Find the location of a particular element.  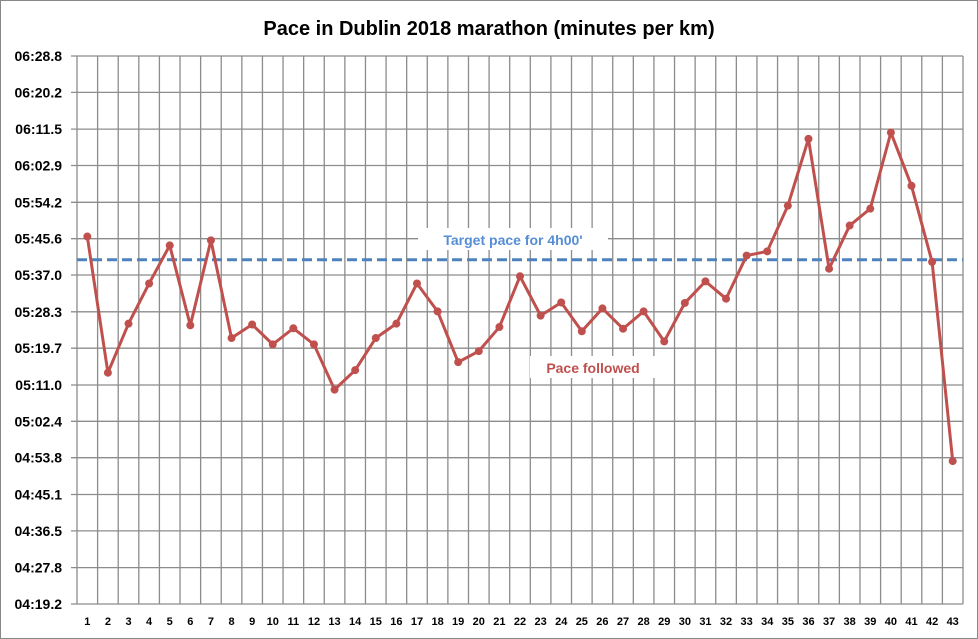

x-tick-label: 42 is located at coordinates (932, 622).